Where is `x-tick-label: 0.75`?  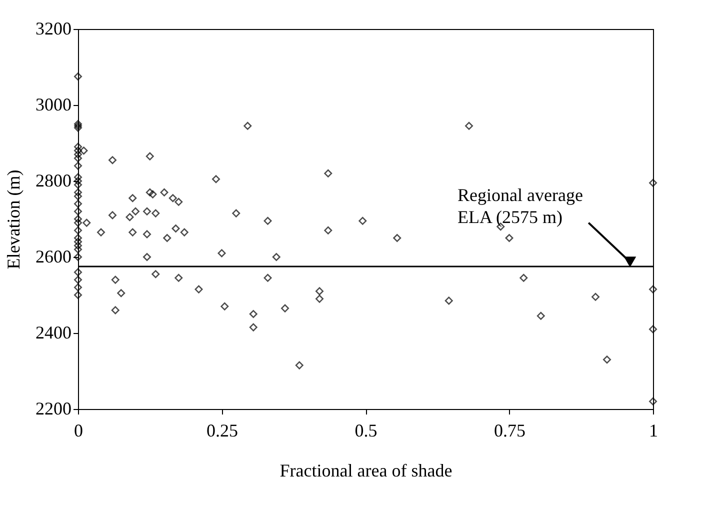
x-tick-label: 0.75 is located at coordinates (510, 430).